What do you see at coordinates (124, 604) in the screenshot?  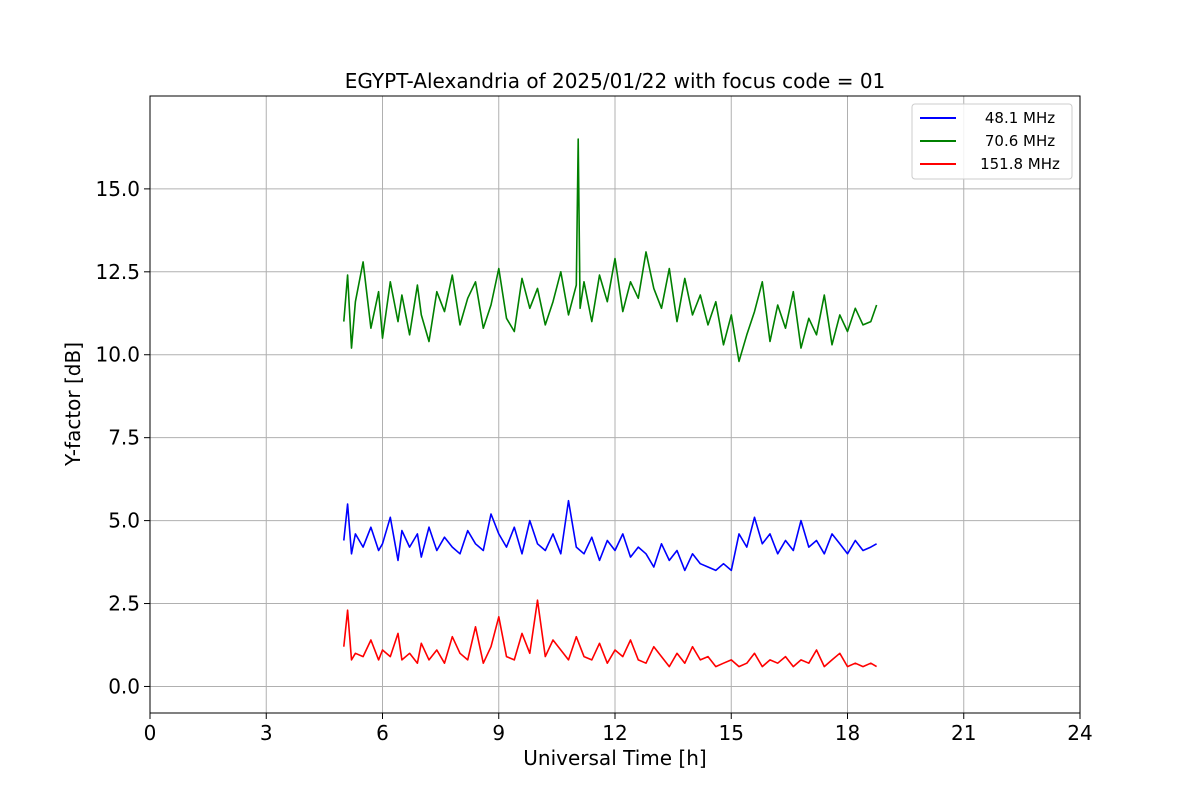 I see `y-tick-label: 2.5` at bounding box center [124, 604].